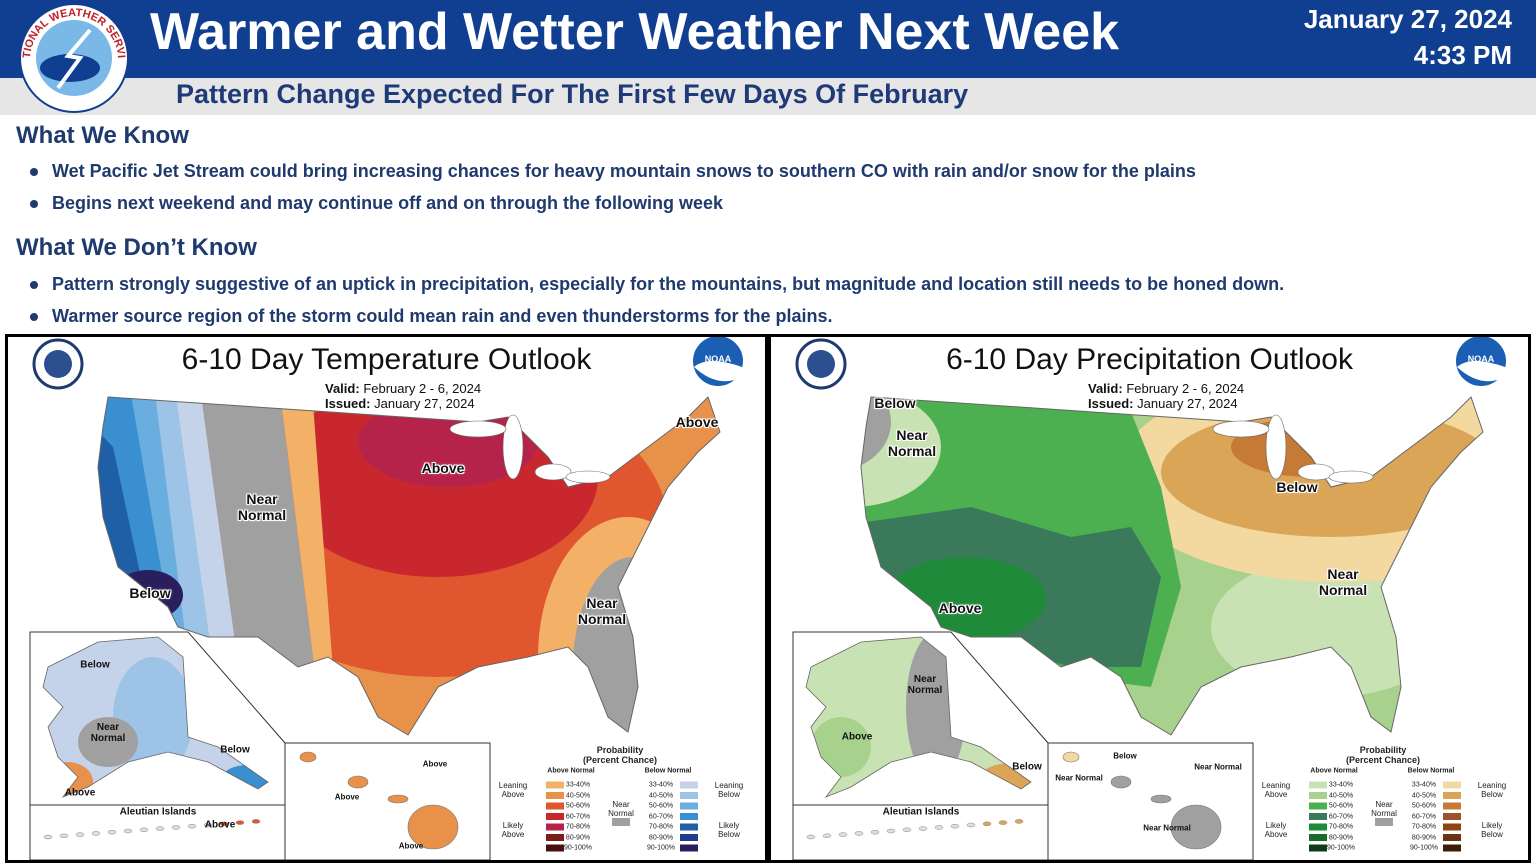  What do you see at coordinates (108, 733) in the screenshot?
I see `alaska-label: Near Normal` at bounding box center [108, 733].